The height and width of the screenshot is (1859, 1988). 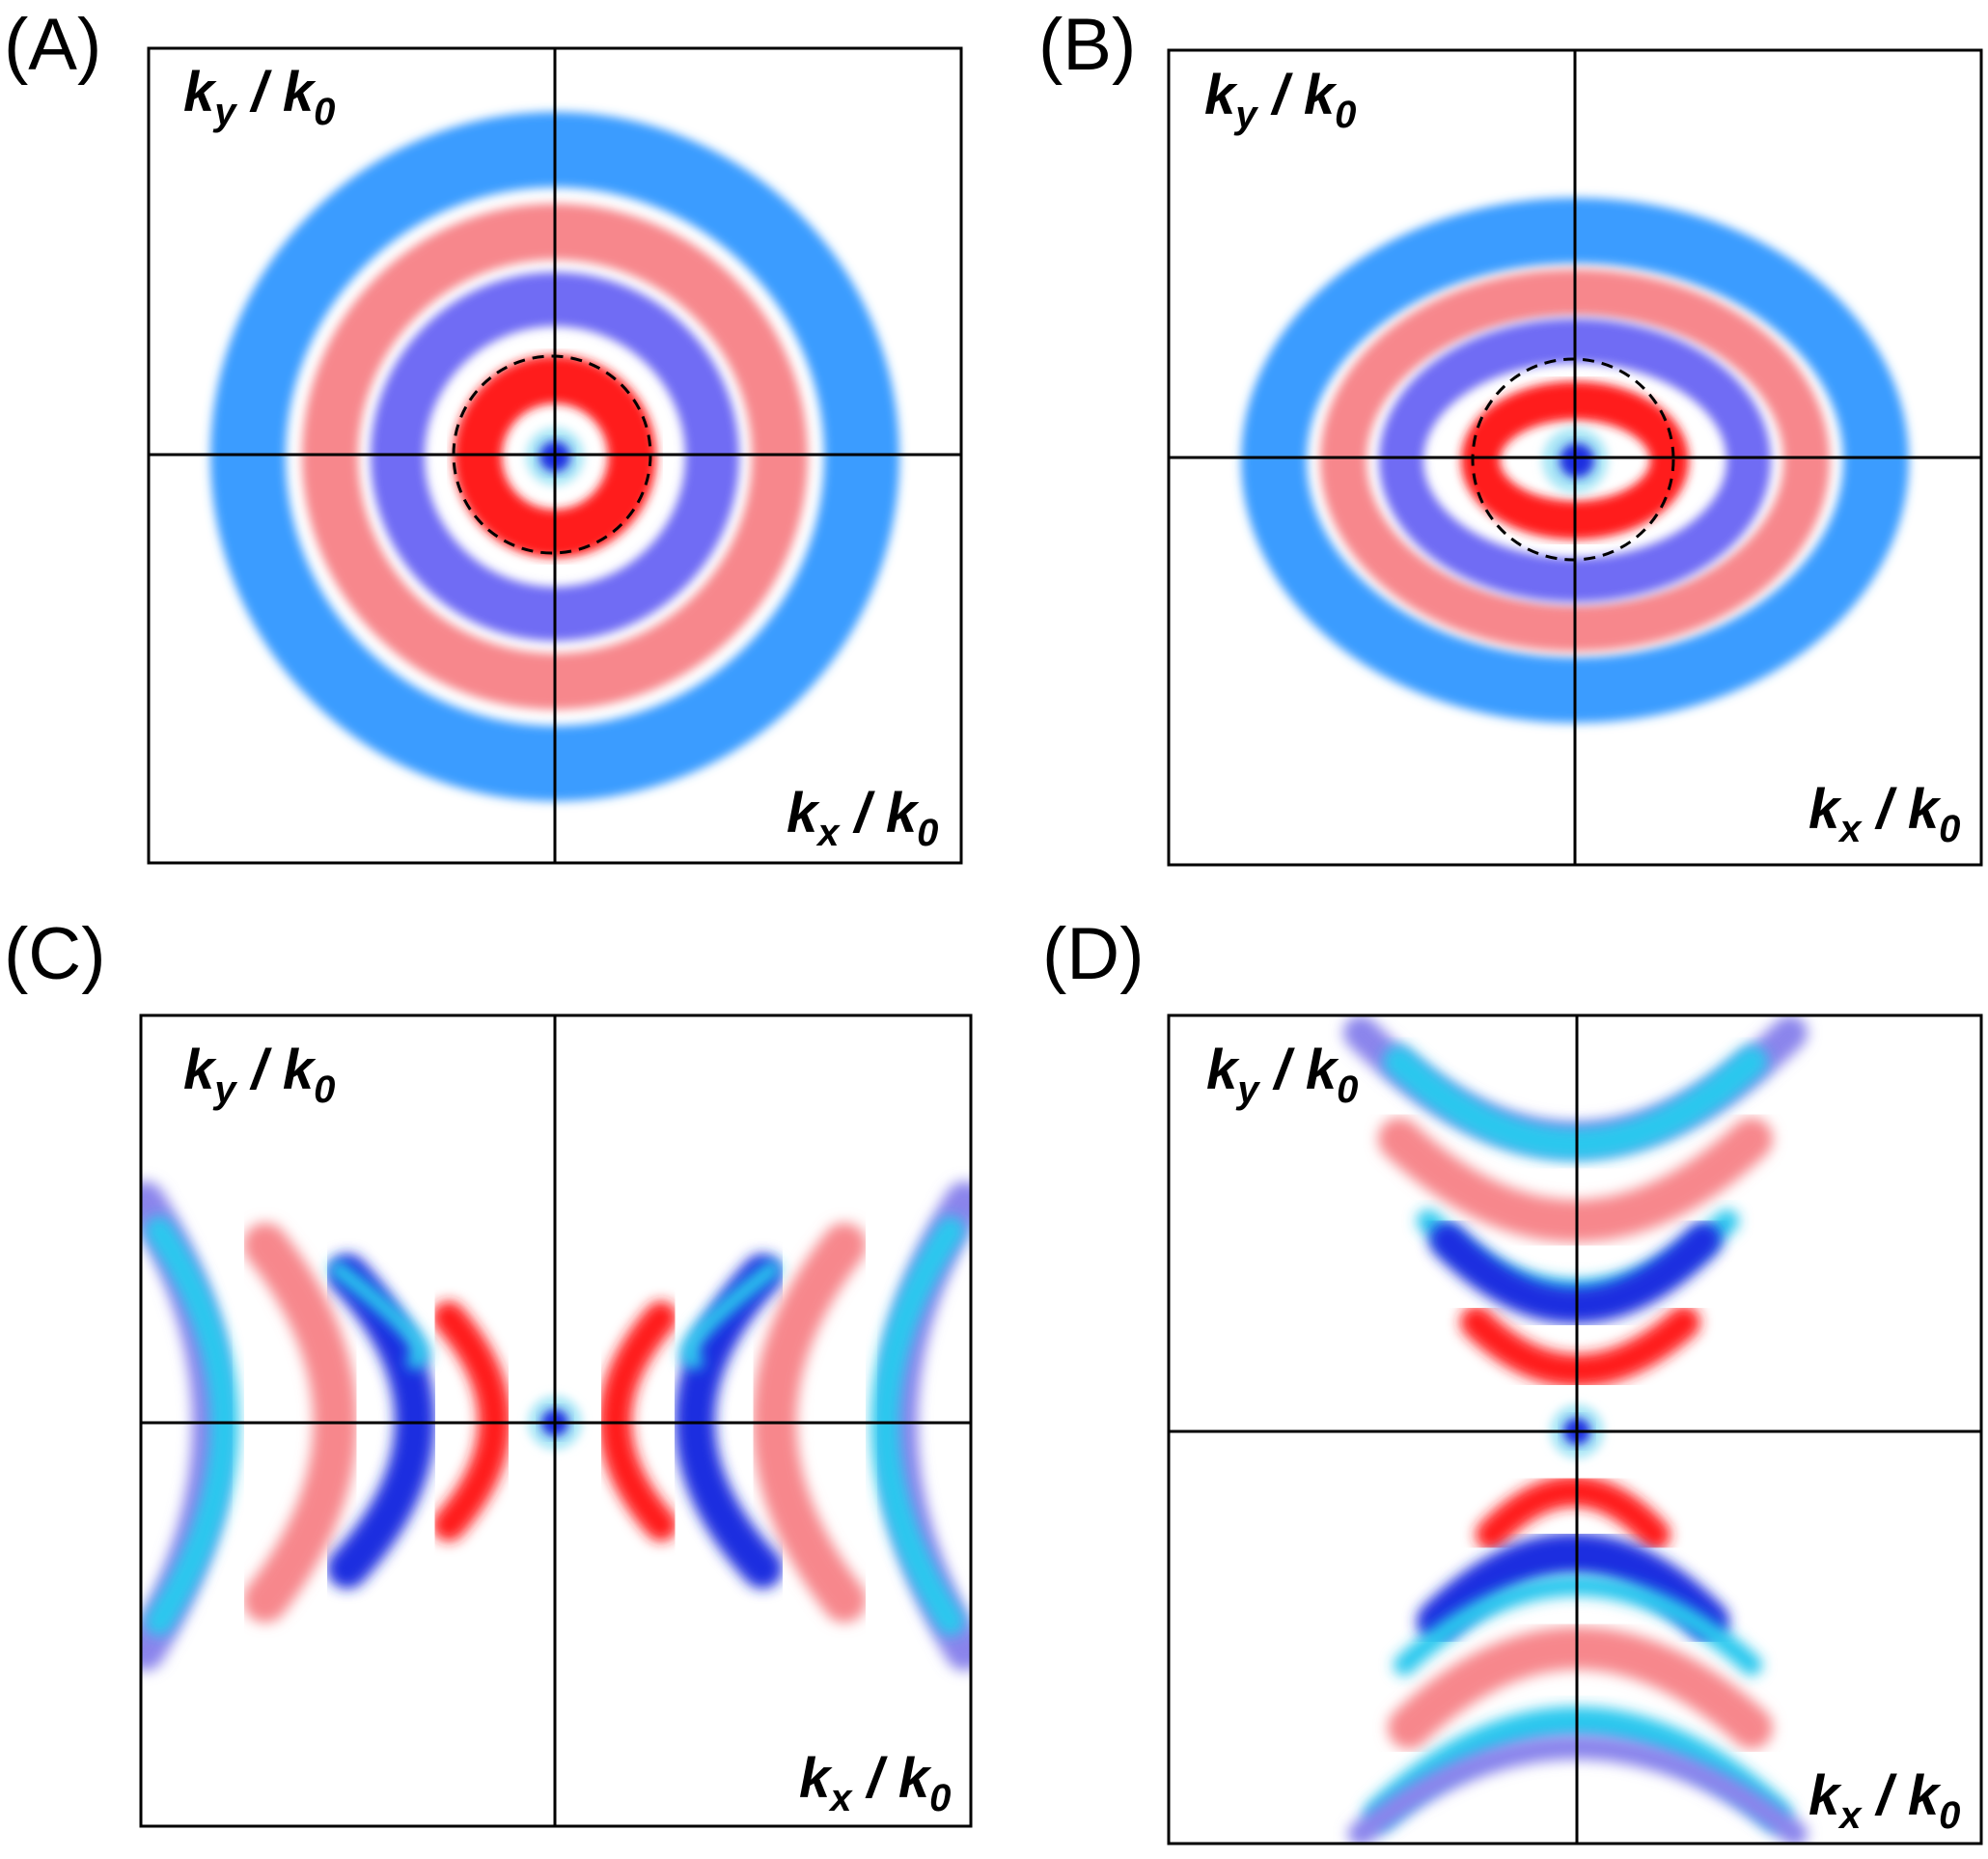 I want to click on center-dot, so click(x=1577, y=461).